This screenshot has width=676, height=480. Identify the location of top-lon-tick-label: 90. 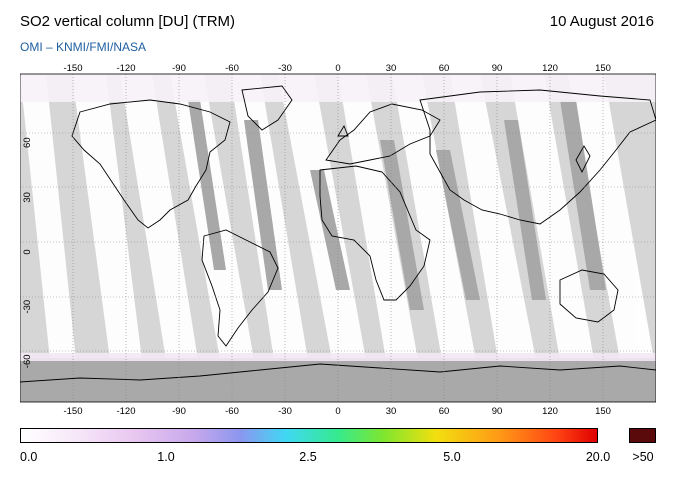
(497, 68).